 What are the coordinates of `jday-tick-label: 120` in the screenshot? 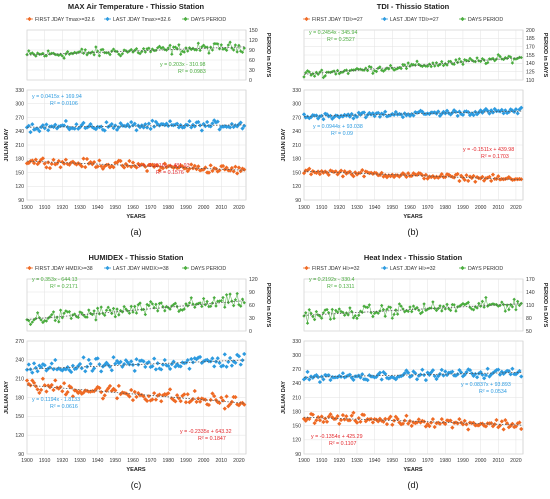 It's located at (19, 187).